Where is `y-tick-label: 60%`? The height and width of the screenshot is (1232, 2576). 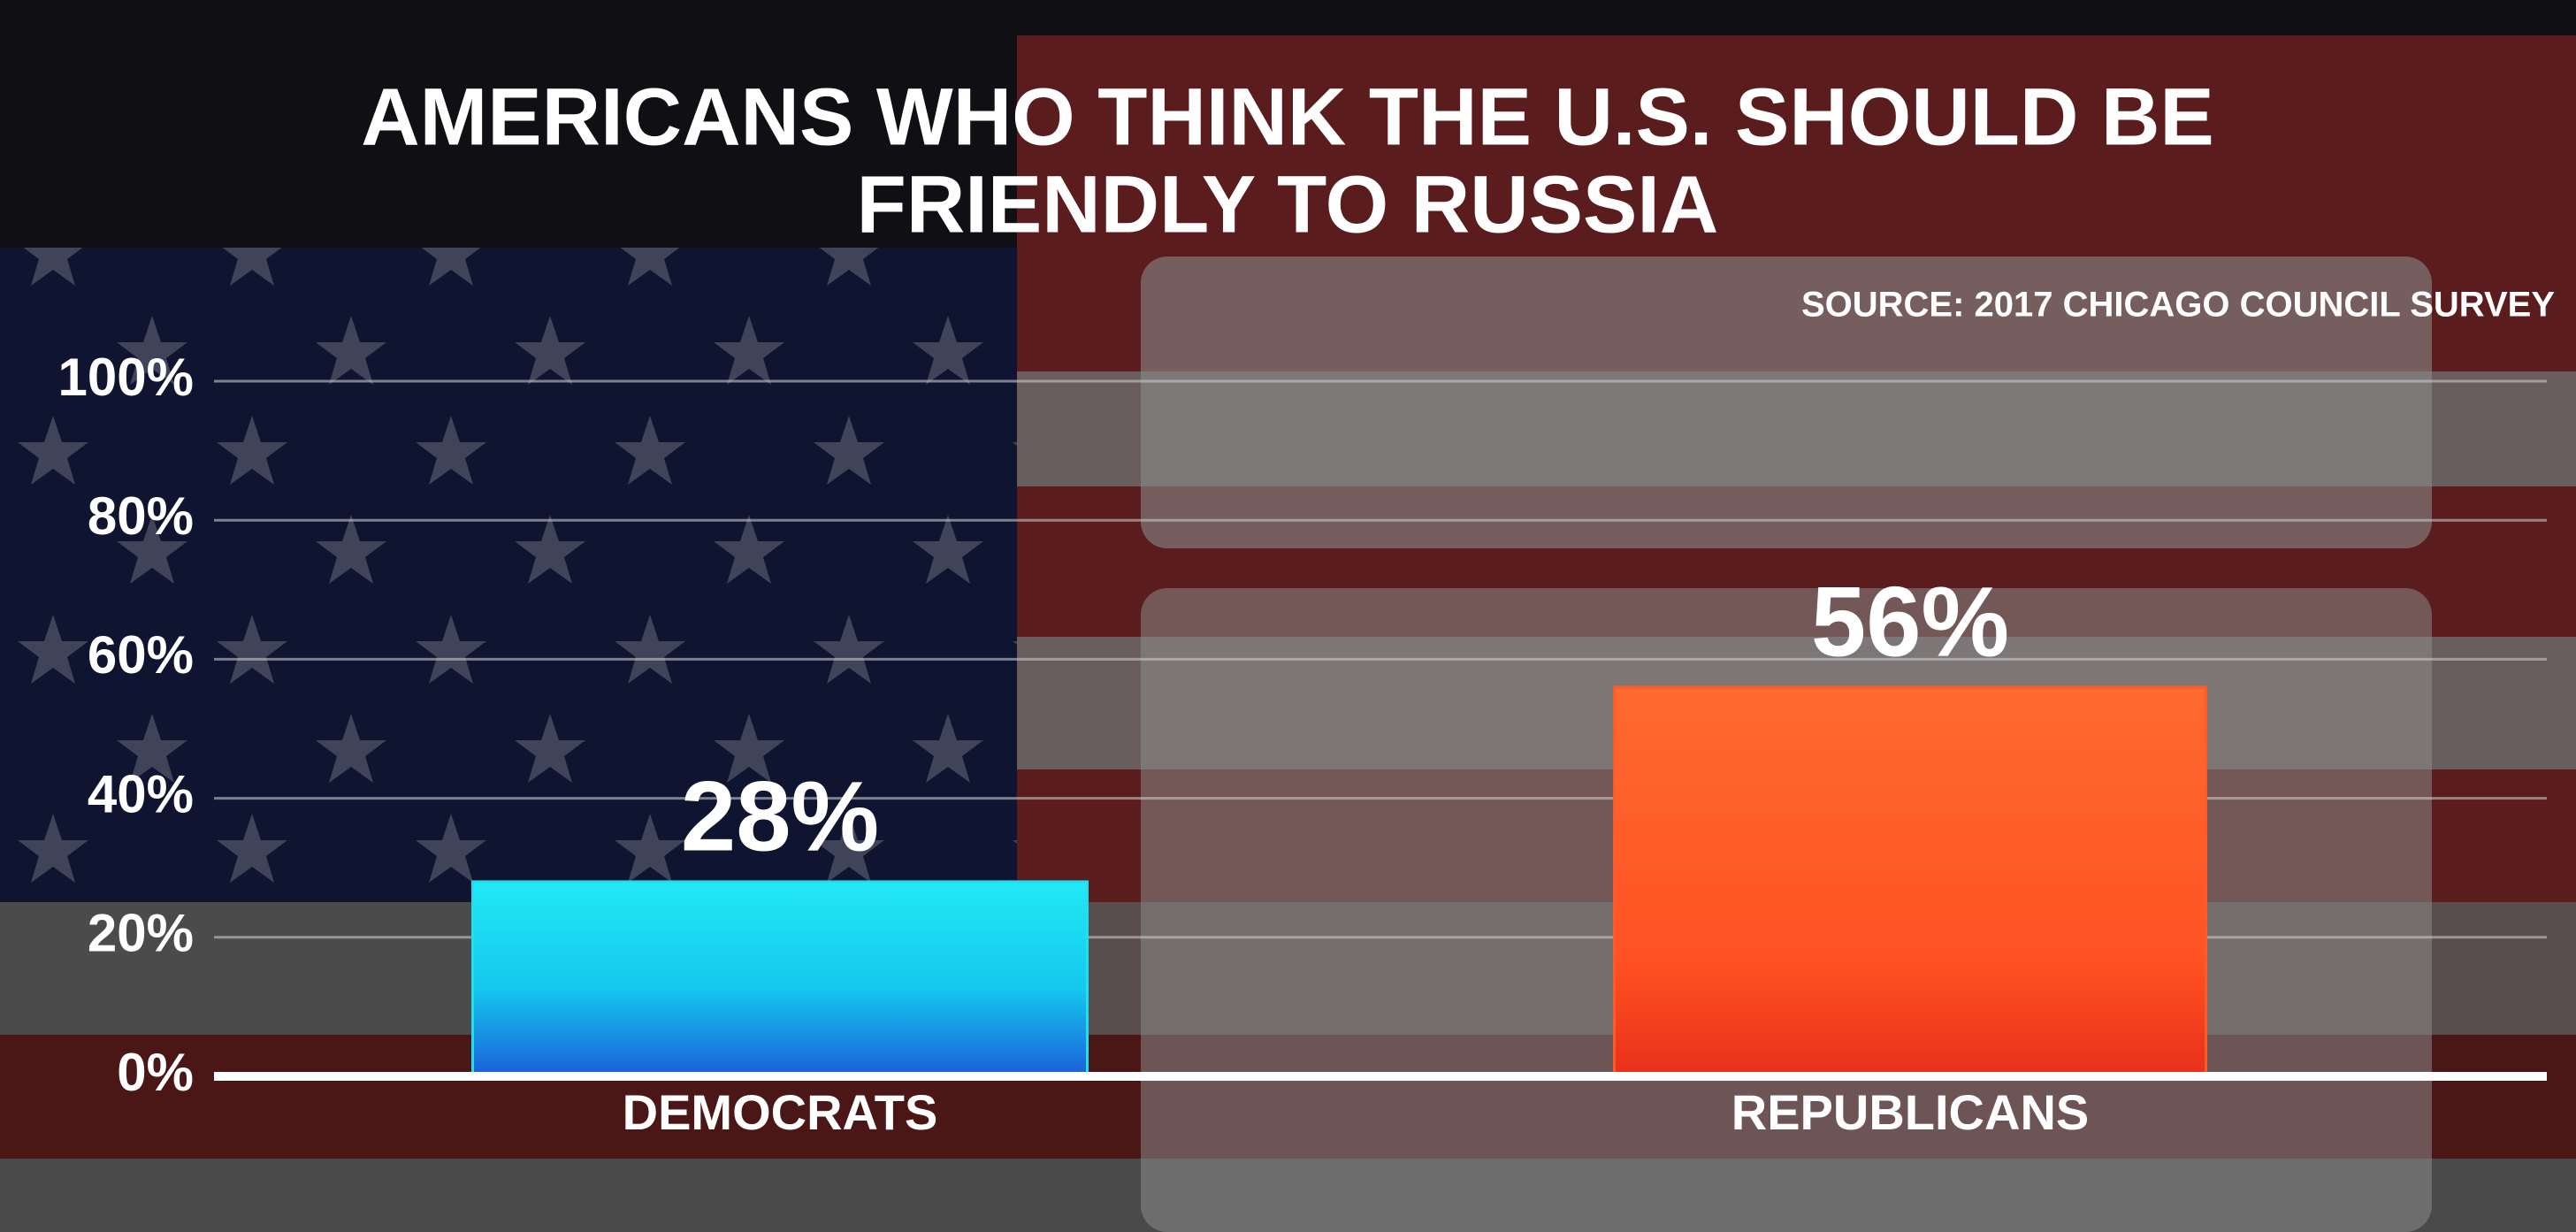
y-tick-label: 60% is located at coordinates (141, 655).